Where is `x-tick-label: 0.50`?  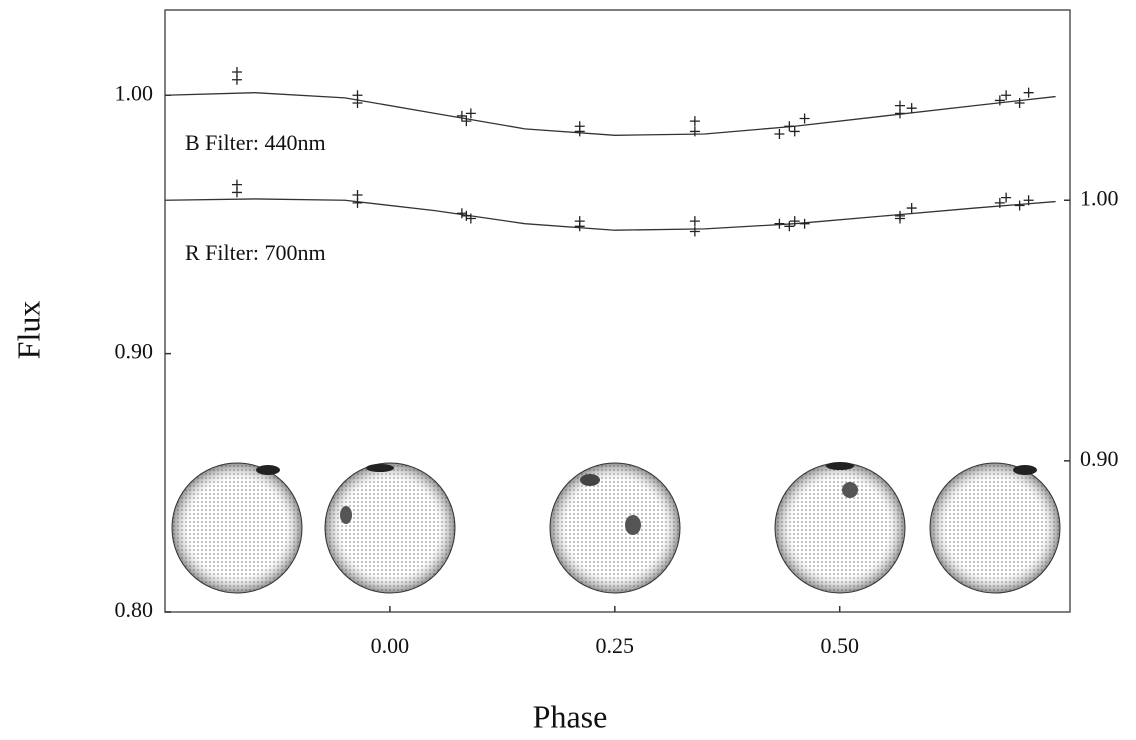 x-tick-label: 0.50 is located at coordinates (839, 645).